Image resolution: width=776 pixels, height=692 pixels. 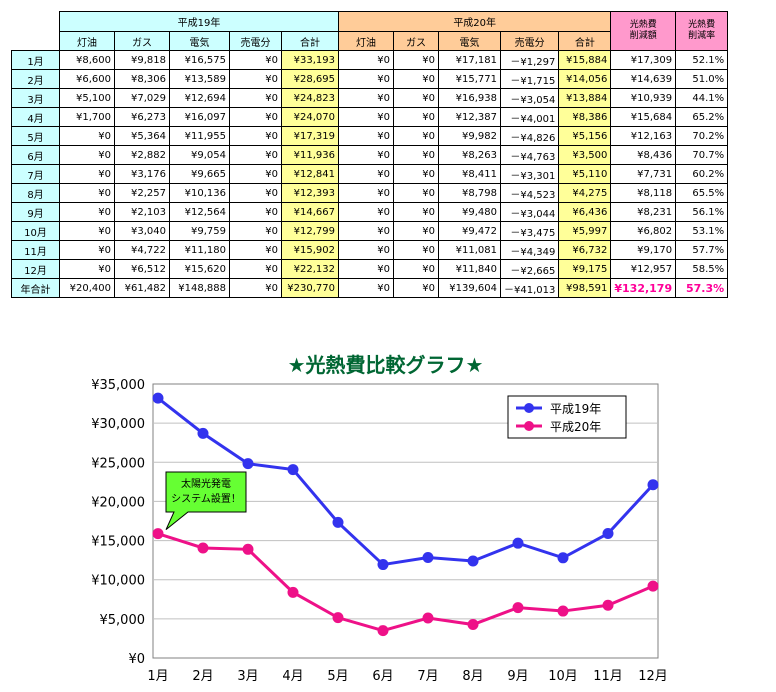 I want to click on savings-header: 光熱費 削減額, so click(x=643, y=31).